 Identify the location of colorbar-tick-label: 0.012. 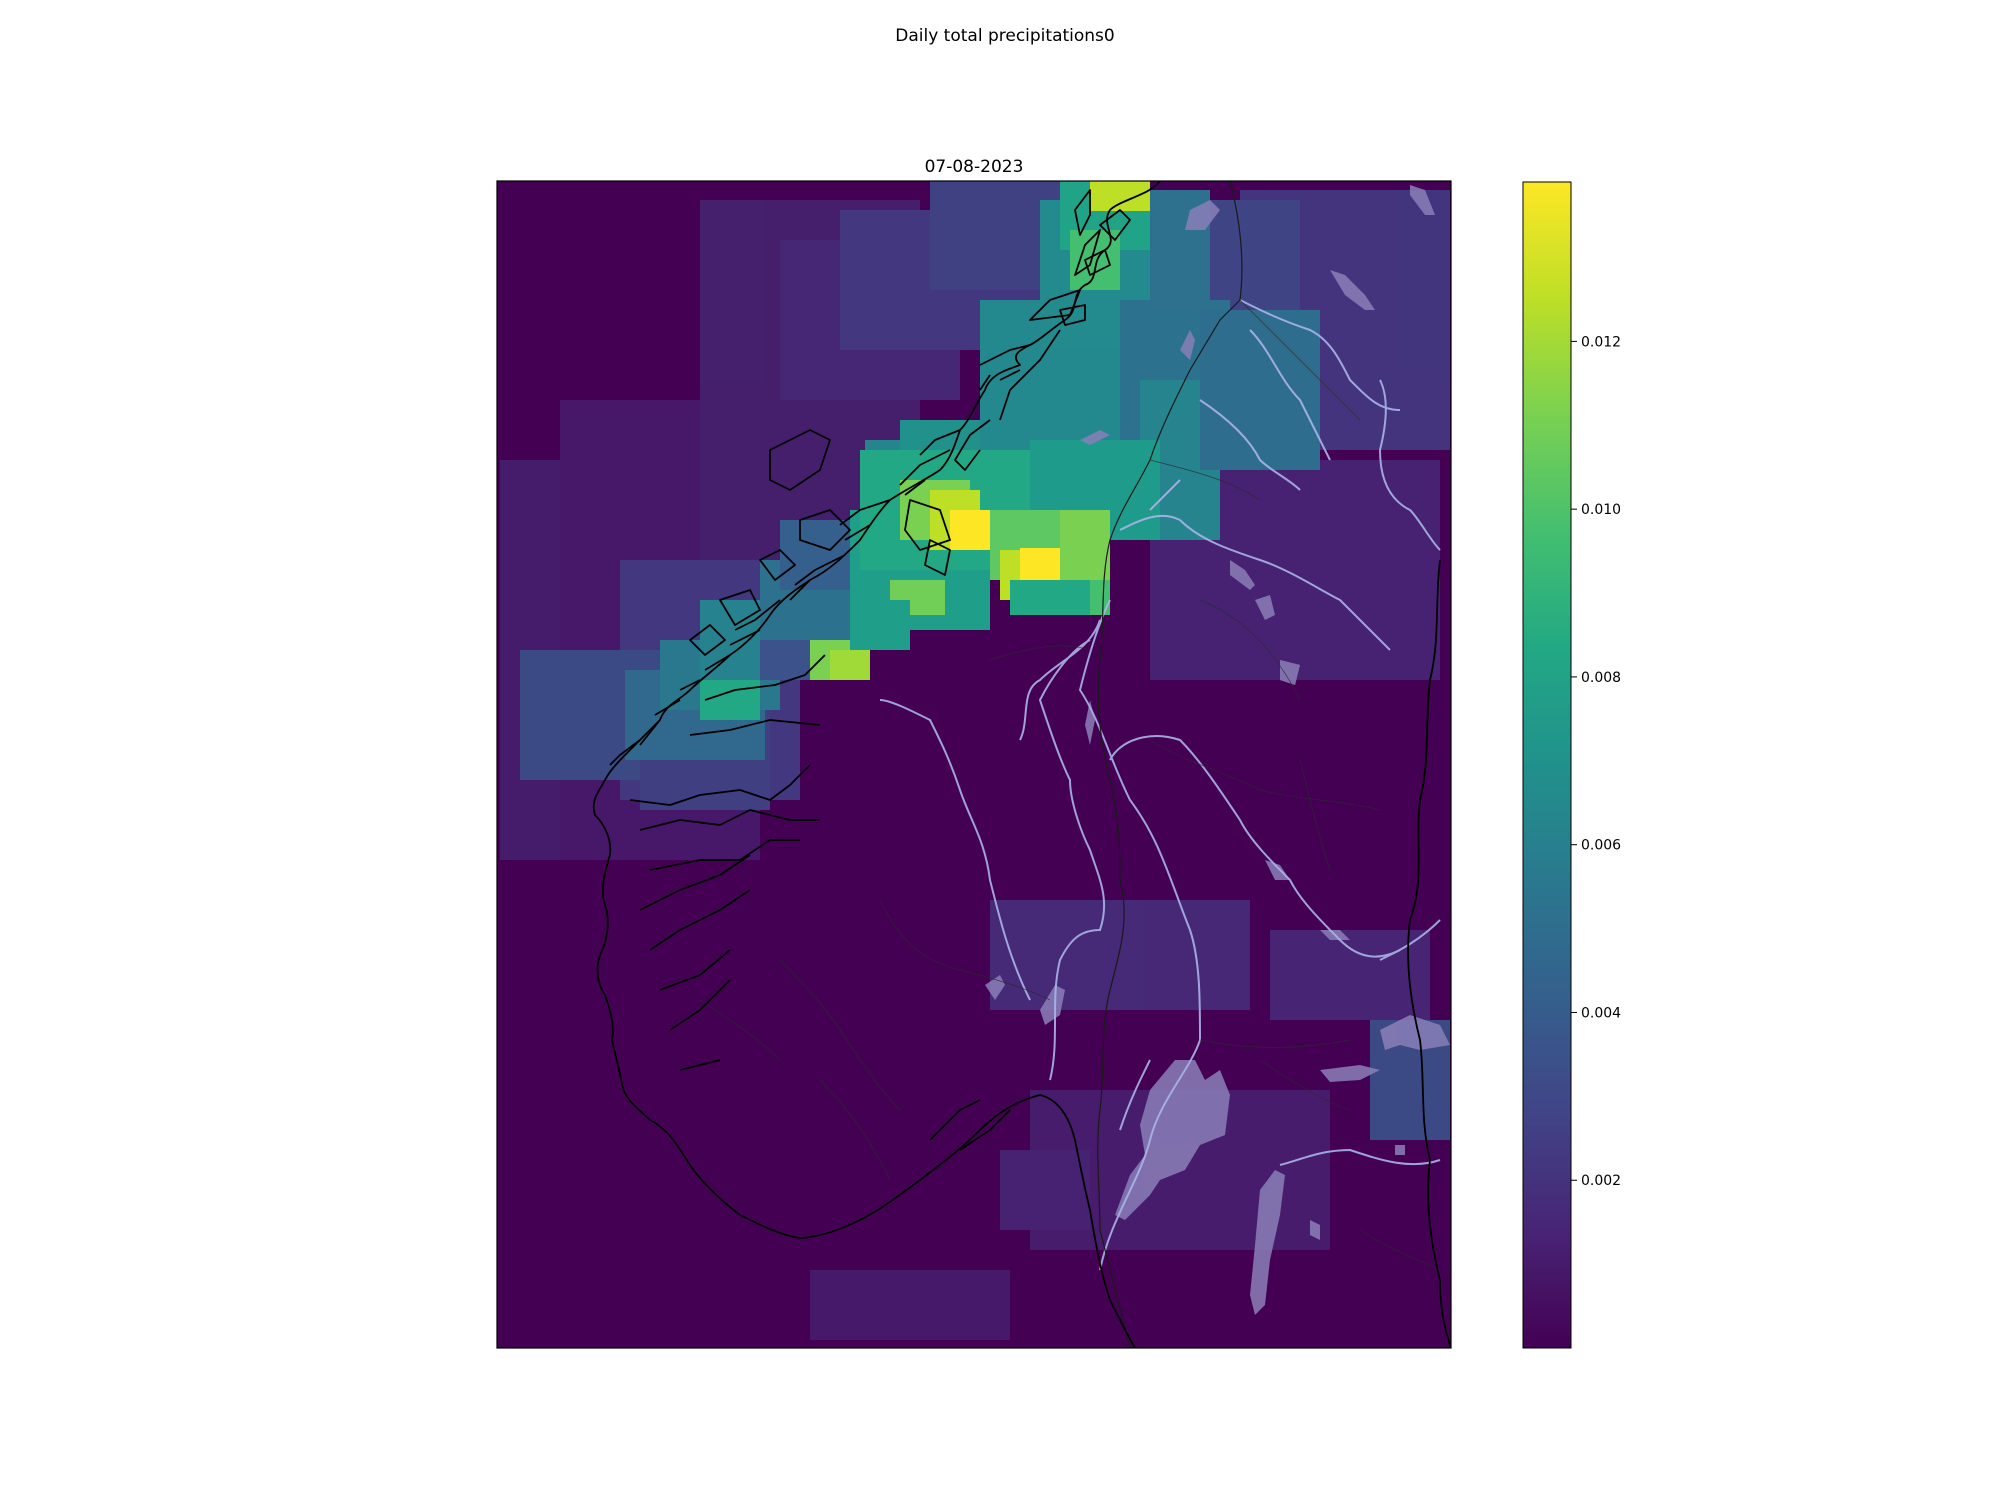
(1601, 342).